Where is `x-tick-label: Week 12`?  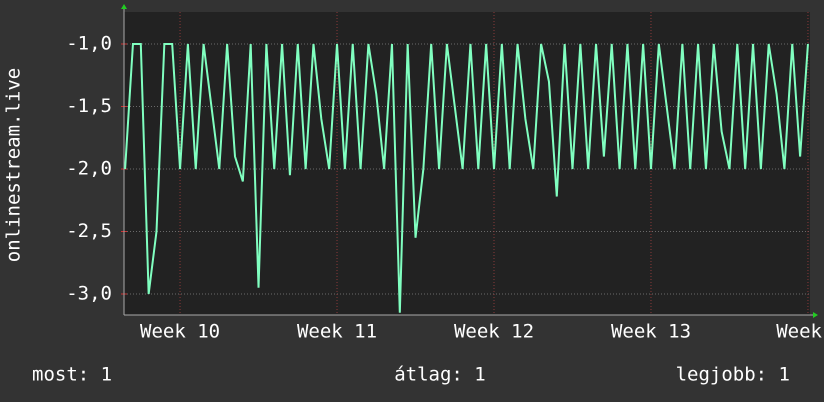 x-tick-label: Week 12 is located at coordinates (494, 332).